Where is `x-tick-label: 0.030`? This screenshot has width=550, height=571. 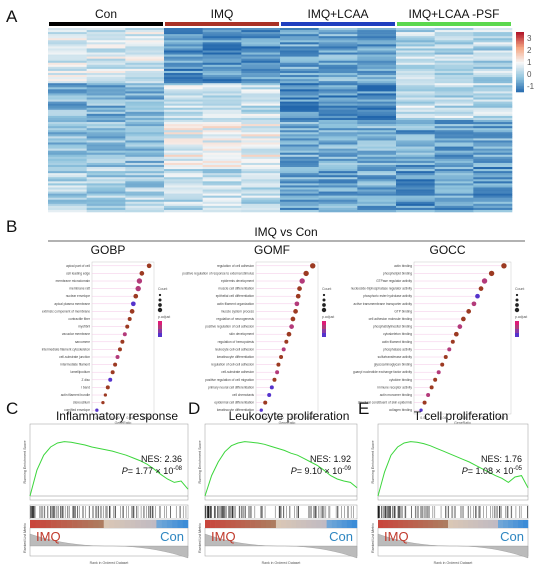
x-tick-label: 0.030 is located at coordinates (279, 418).